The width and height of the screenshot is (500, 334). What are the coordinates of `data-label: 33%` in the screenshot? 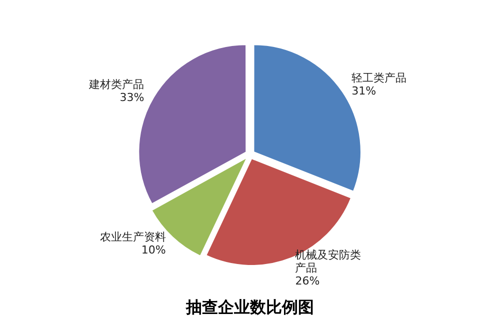 It's located at (132, 97).